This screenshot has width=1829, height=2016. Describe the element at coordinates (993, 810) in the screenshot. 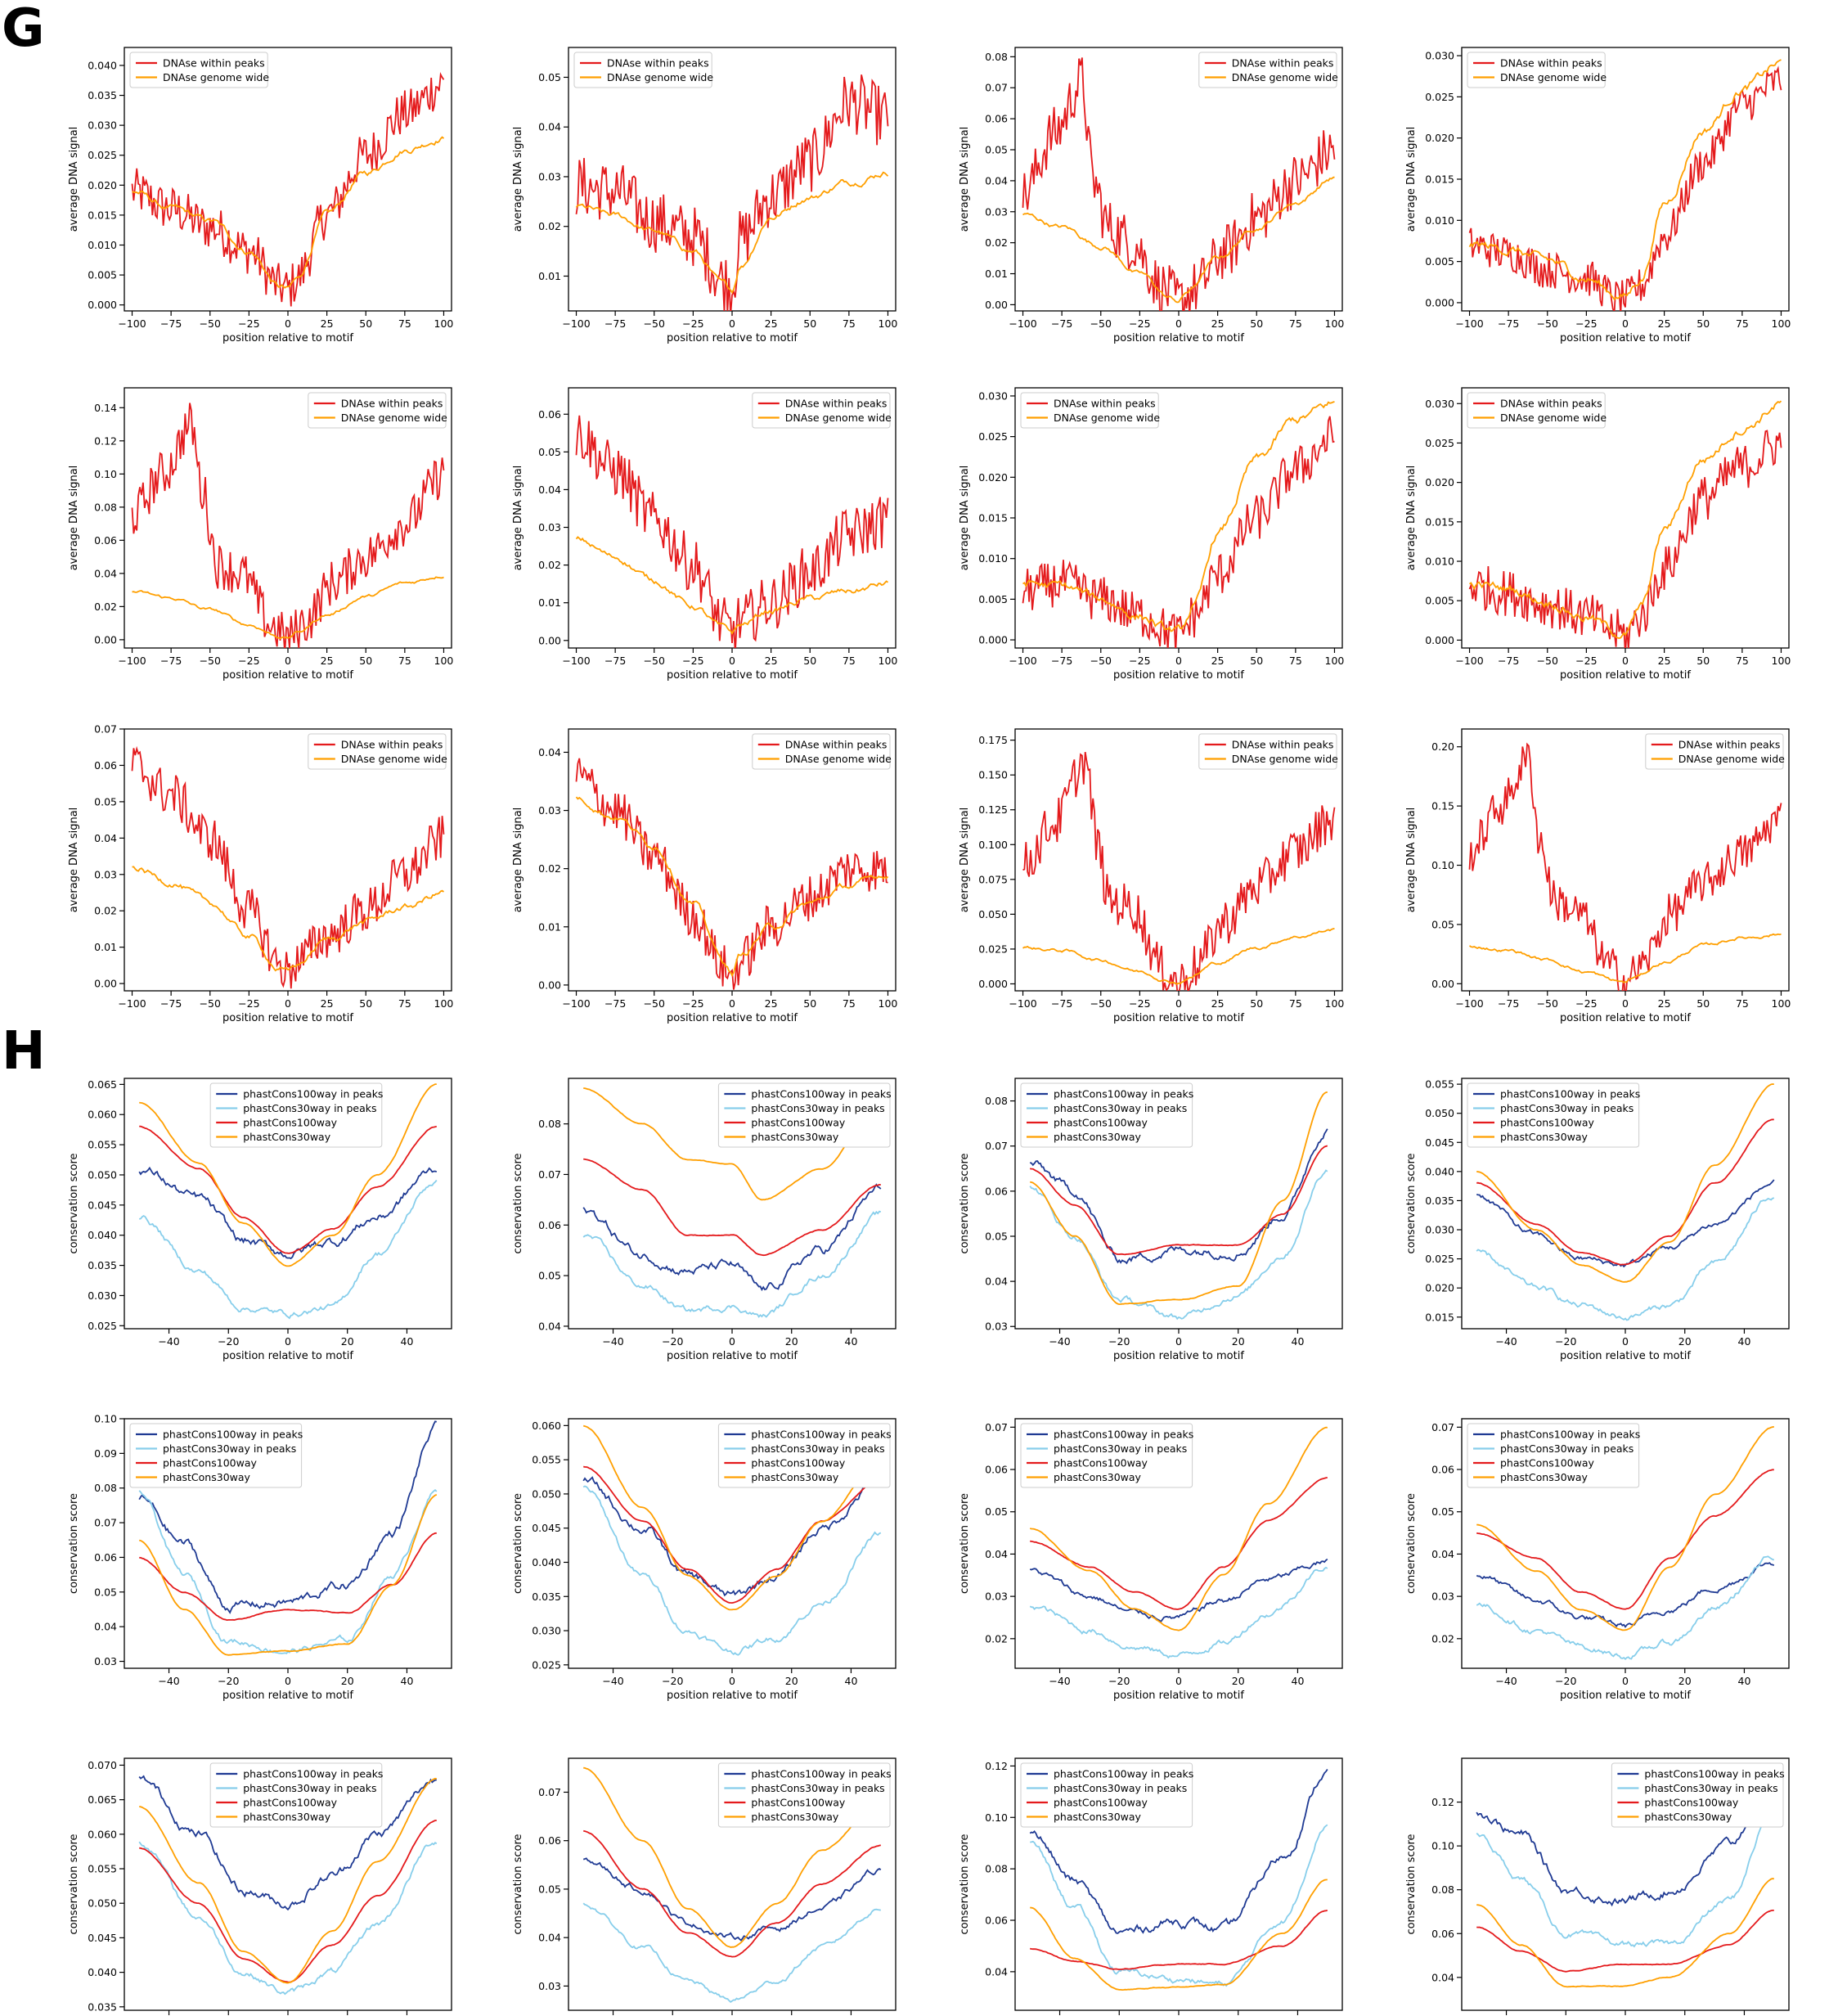

I see `y-tick-label: 0.125` at that location.